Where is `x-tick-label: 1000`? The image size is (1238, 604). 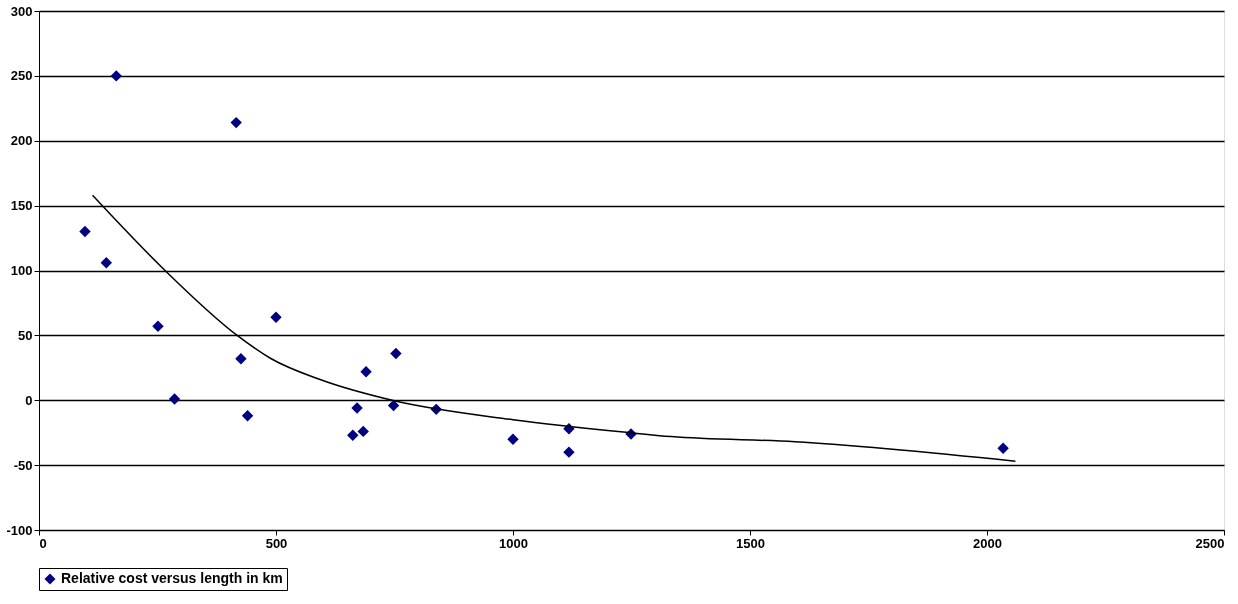
x-tick-label: 1000 is located at coordinates (513, 543).